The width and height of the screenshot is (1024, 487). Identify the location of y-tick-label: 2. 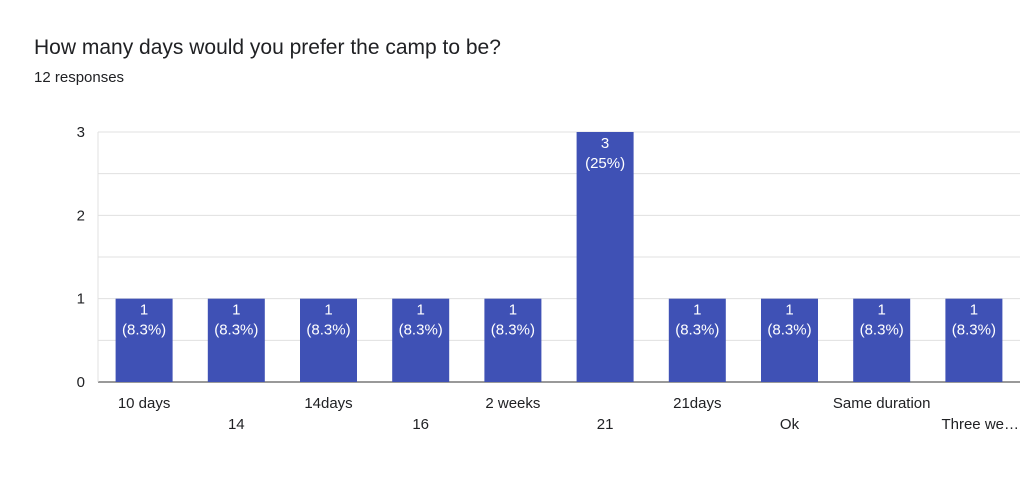
(81, 215).